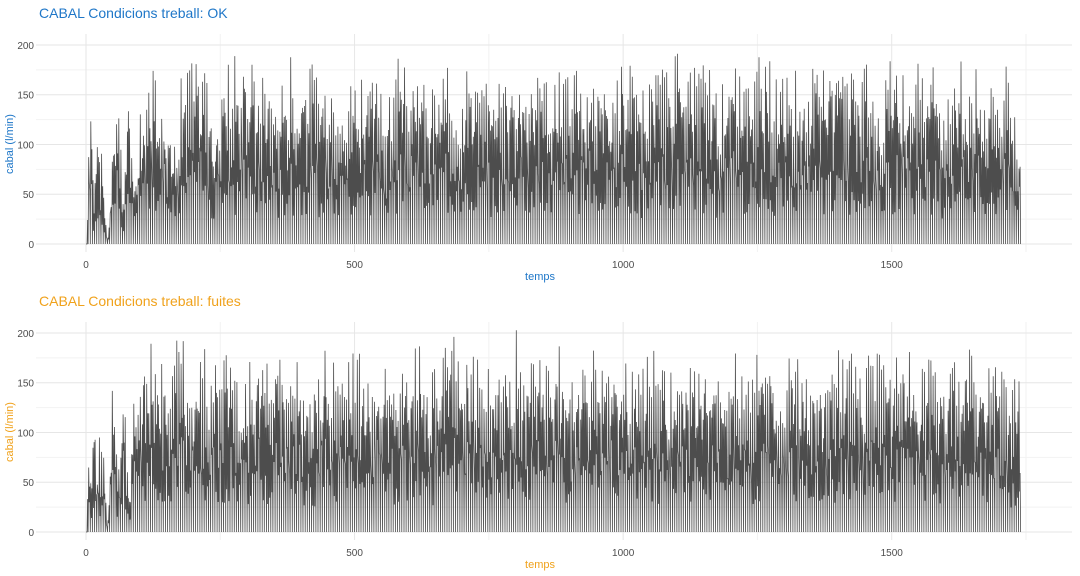 Image resolution: width=1080 pixels, height=576 pixels. Describe the element at coordinates (133, 13) in the screenshot. I see `chart-title: CABAL Condicions treball: OK` at that location.